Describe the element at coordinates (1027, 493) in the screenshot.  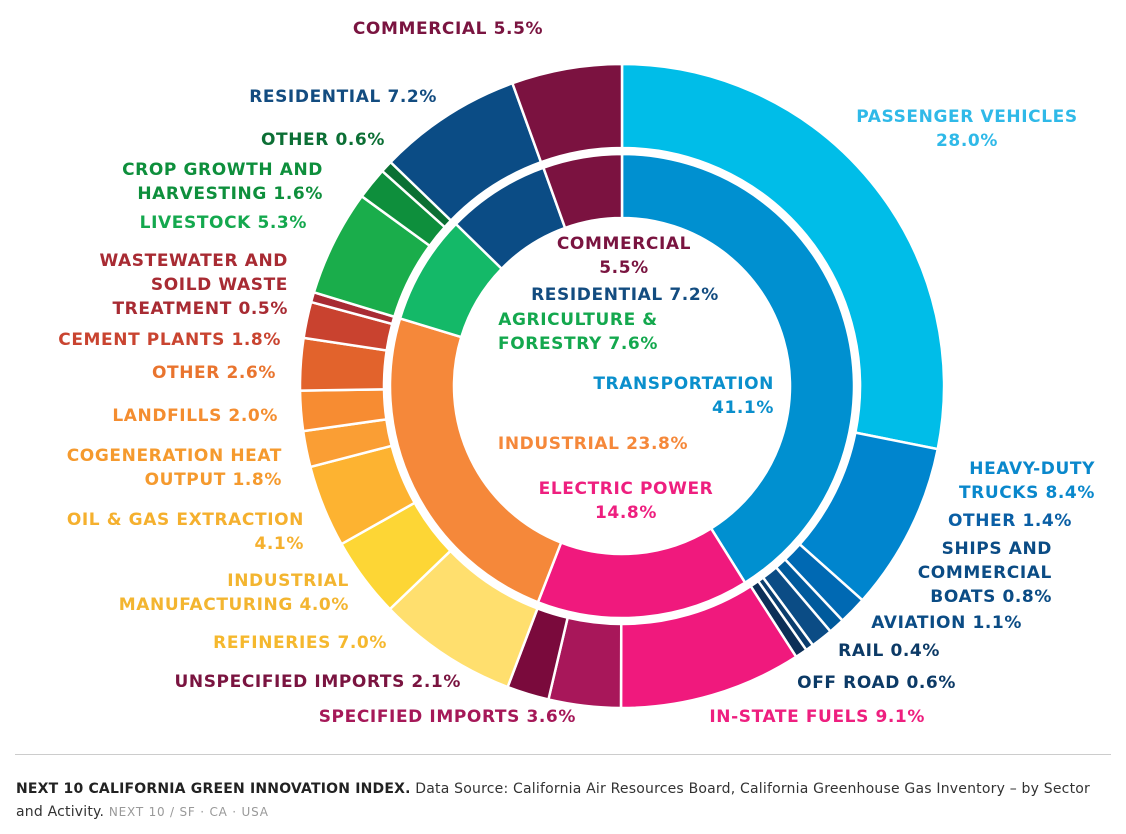
I see `outer-label-line: TRUCKS 8.4%` at that location.